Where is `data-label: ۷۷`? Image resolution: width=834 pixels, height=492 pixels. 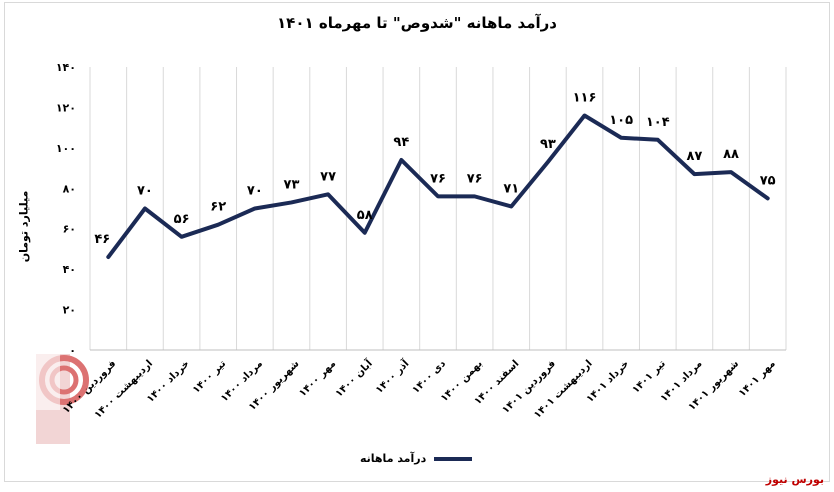 data-label: ۷۷ is located at coordinates (328, 176).